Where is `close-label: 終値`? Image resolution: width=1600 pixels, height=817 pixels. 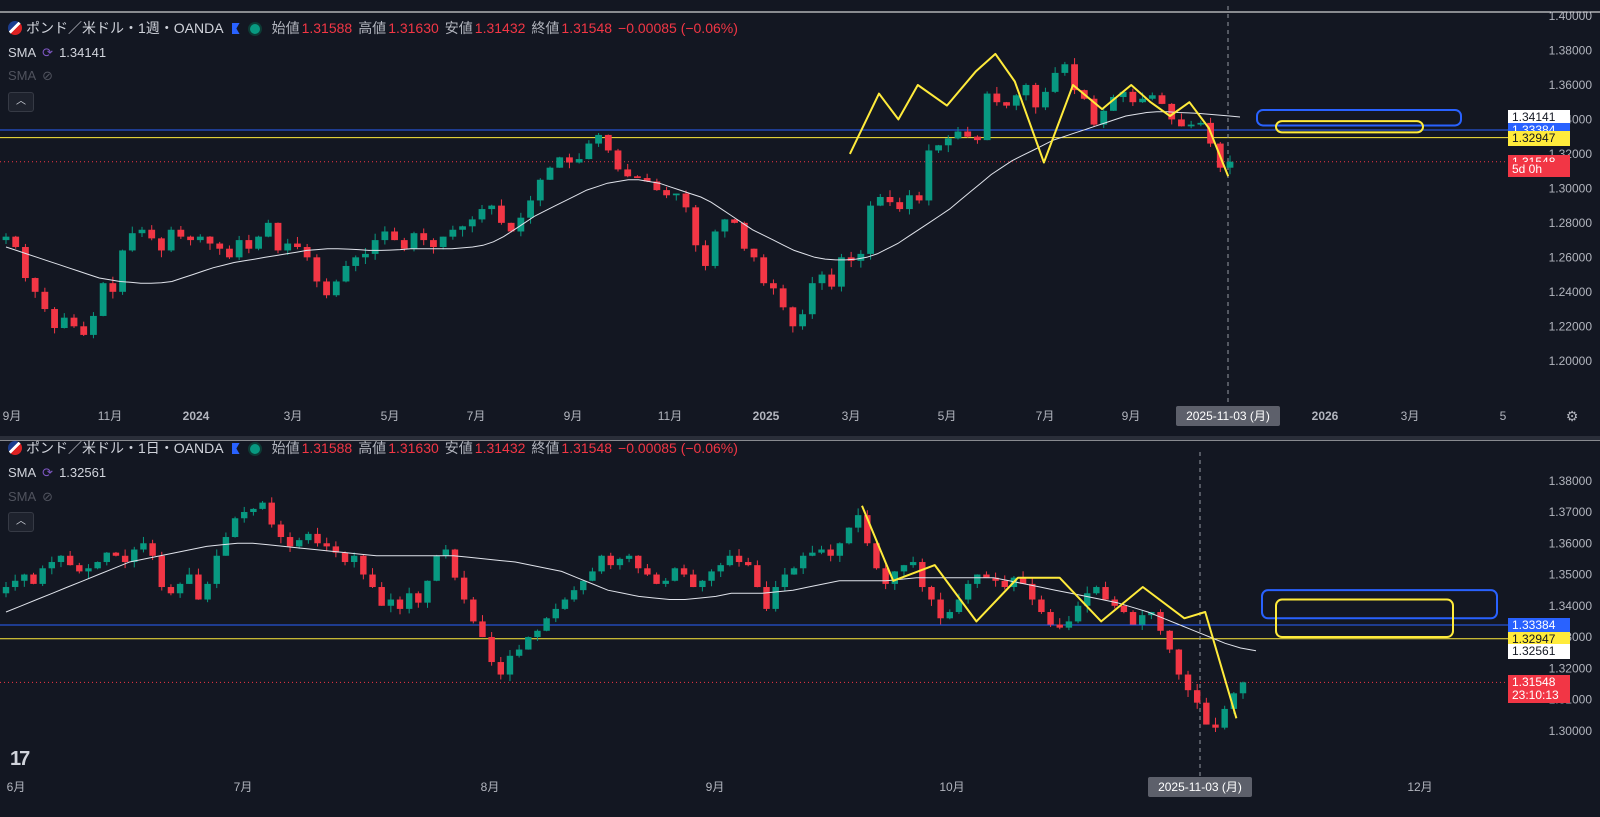
close-label: 終値 is located at coordinates (545, 28).